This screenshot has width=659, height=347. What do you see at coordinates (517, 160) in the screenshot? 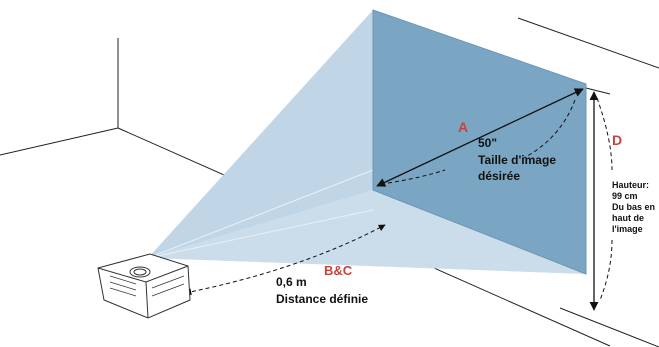
I see `image-size-line1: Taille d'image` at bounding box center [517, 160].